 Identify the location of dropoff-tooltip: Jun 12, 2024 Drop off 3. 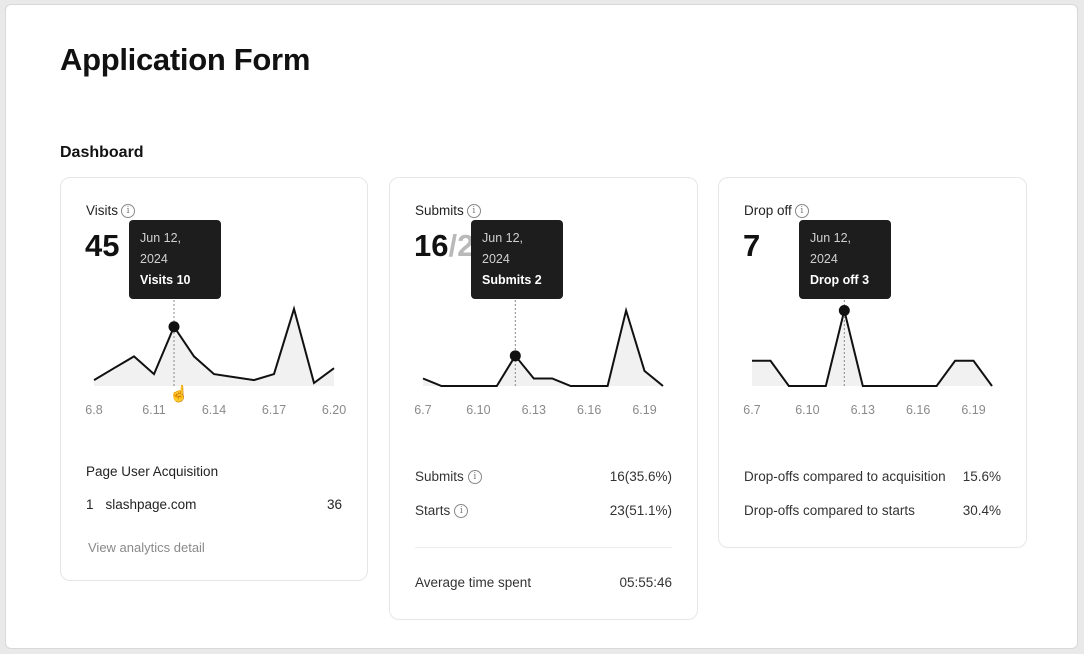
(845, 259).